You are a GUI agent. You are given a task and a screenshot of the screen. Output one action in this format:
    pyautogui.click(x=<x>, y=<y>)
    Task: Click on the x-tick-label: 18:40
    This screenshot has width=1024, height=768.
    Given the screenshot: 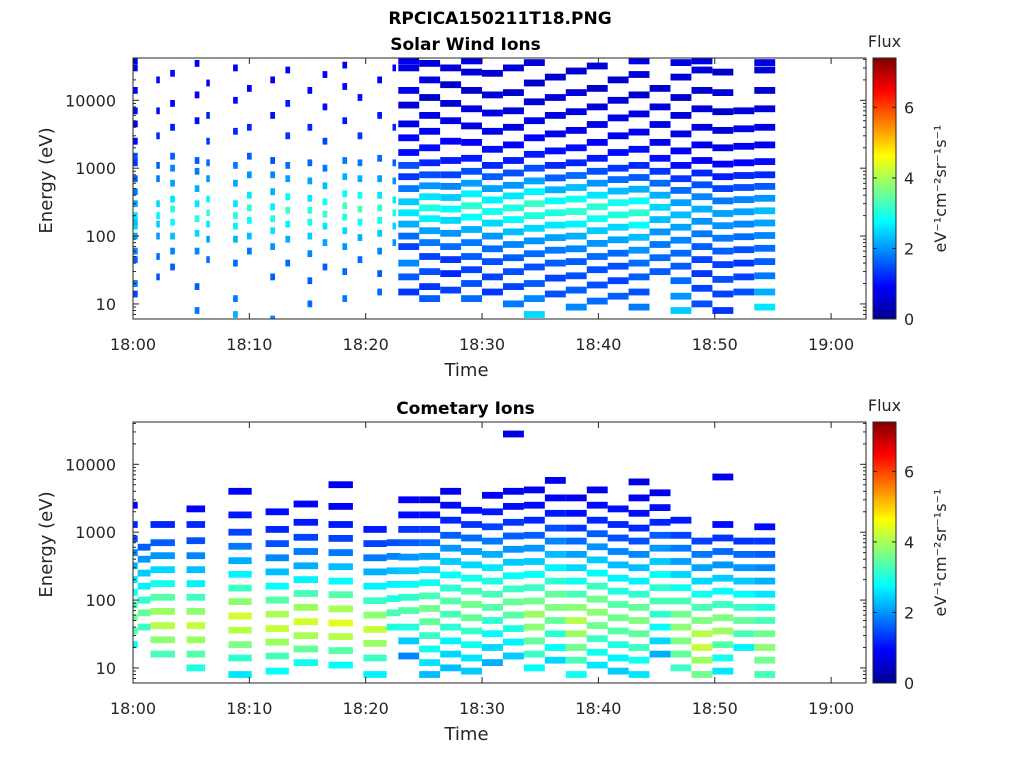 What is the action you would take?
    pyautogui.click(x=598, y=344)
    